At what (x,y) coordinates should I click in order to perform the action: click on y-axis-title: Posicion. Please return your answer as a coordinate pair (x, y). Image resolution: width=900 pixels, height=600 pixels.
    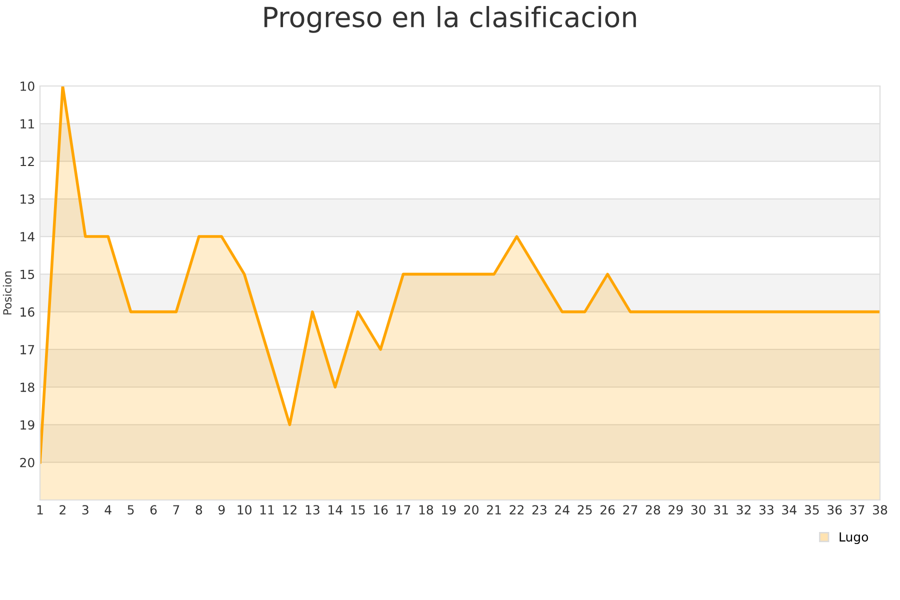
    Looking at the image, I should click on (7, 292).